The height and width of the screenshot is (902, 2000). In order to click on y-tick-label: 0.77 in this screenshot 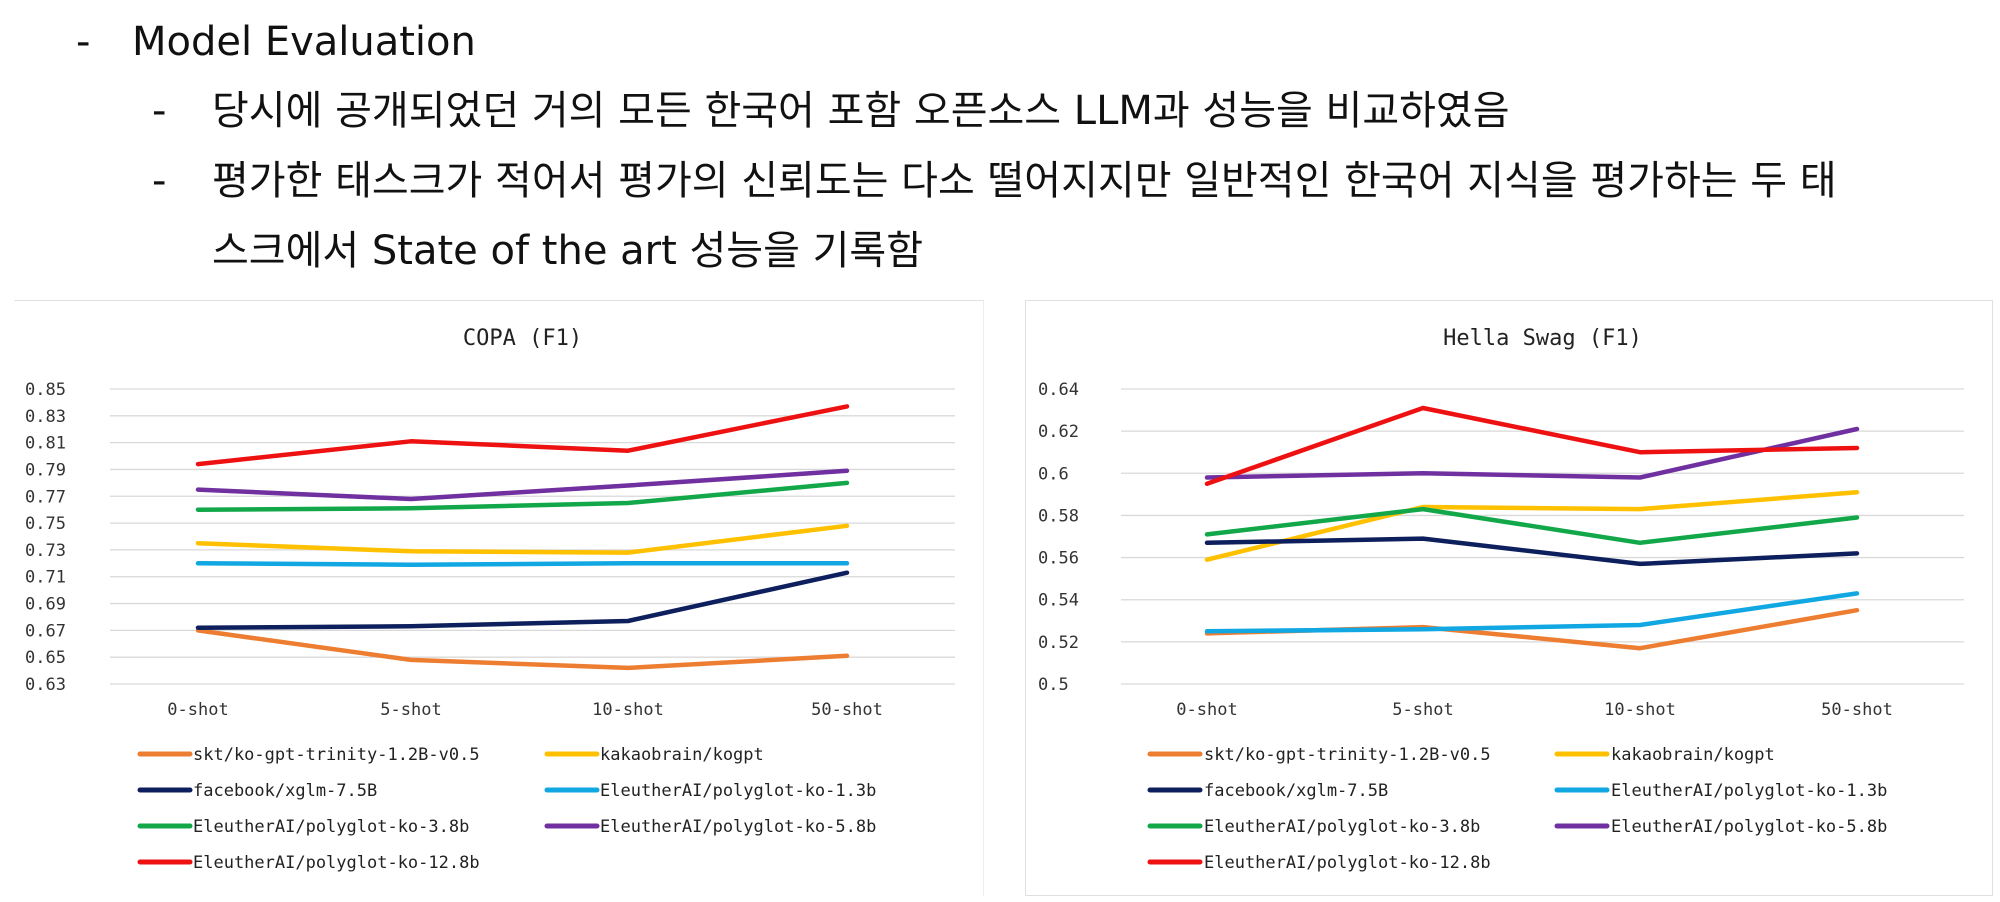, I will do `click(45, 497)`.